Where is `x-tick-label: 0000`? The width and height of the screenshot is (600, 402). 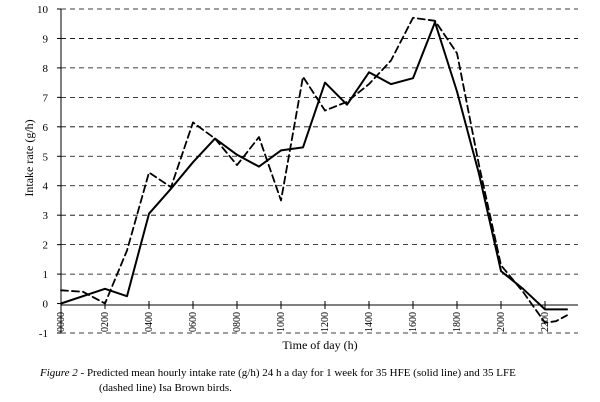 x-tick-label: 0000 is located at coordinates (61, 322).